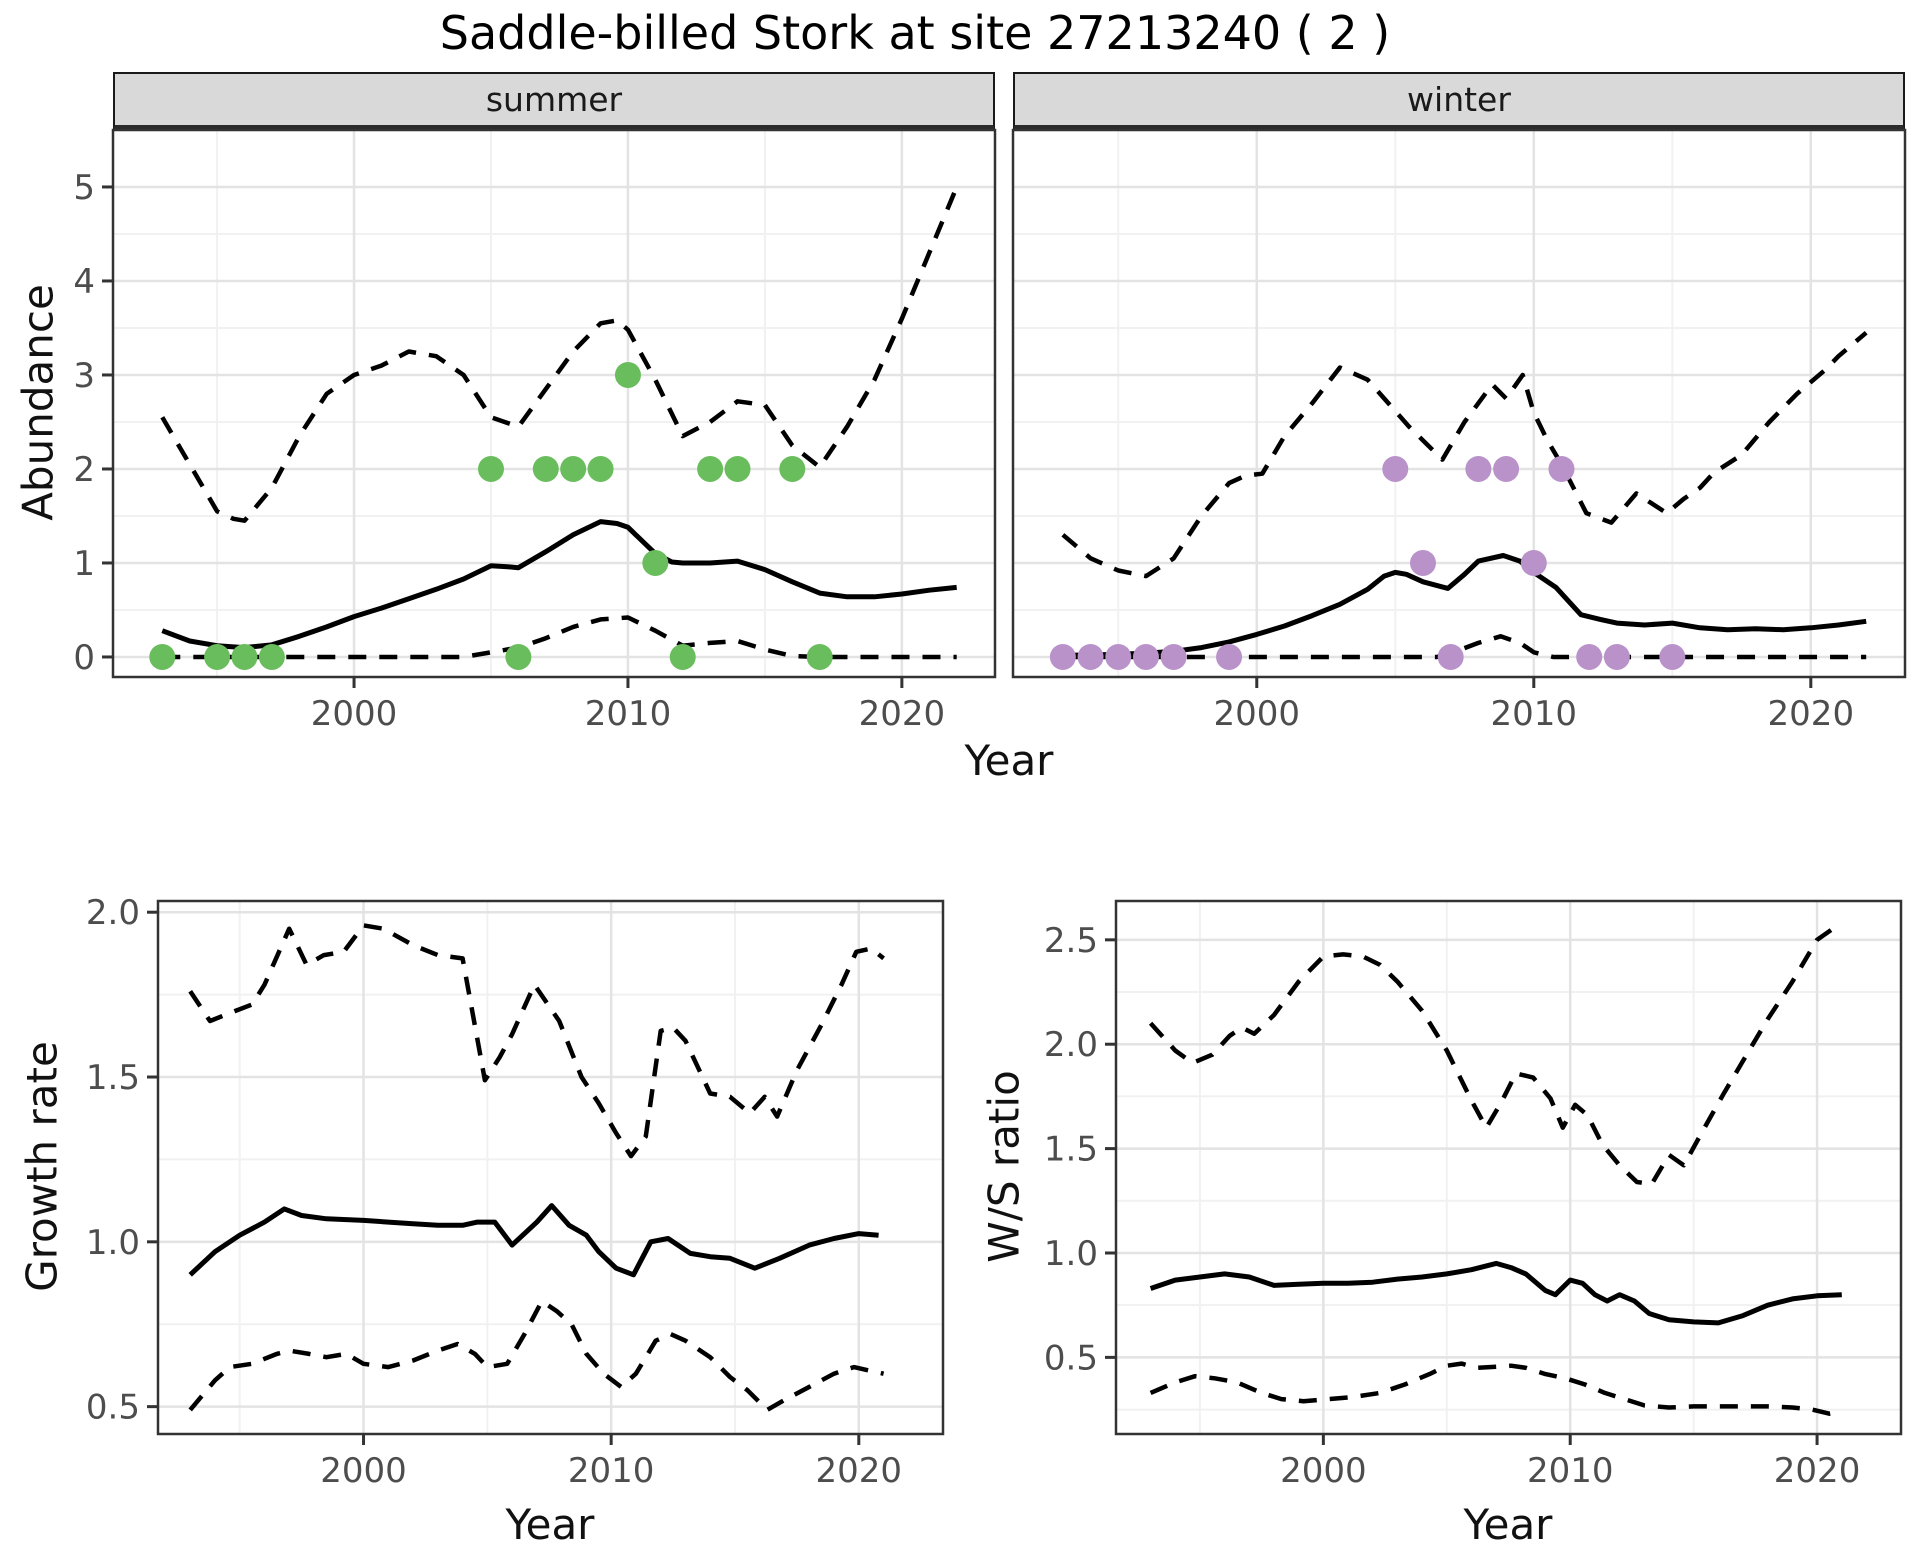  Describe the element at coordinates (536, 1355) in the screenshot. I see `growth-rate-lower-ci-line` at that location.